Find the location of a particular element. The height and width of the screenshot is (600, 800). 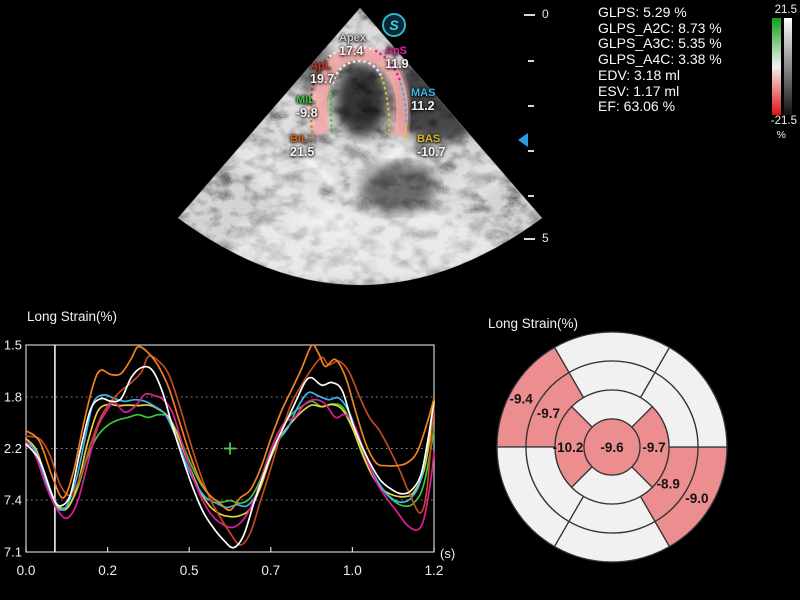

segment-label-apl: ApL 19.7 is located at coordinates (322, 72).